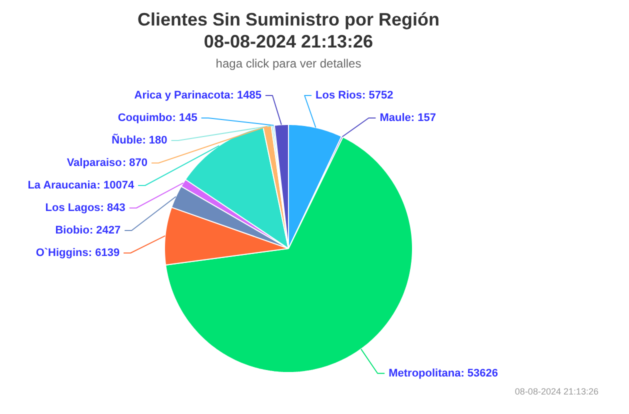  I want to click on data-label: : 843, so click(113, 208).